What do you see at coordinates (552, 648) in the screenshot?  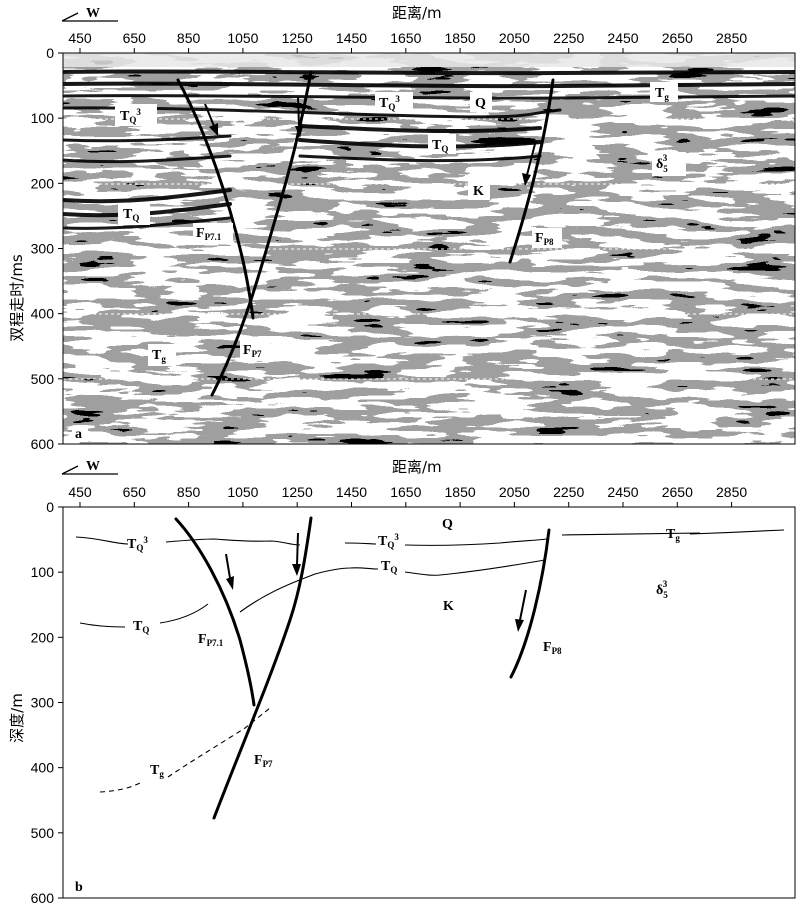 I see `label-fp8-b: FP8` at bounding box center [552, 648].